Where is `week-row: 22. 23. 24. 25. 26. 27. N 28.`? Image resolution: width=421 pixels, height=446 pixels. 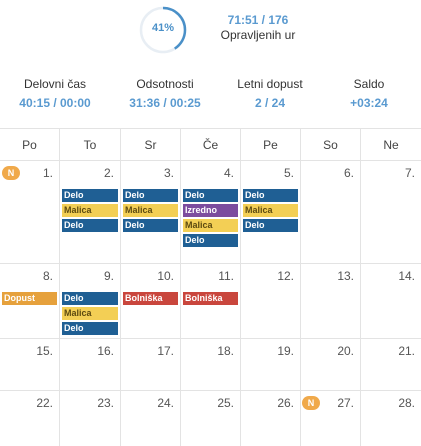 week-row: 22. 23. 24. 25. 26. 27. N 28. is located at coordinates (210, 418).